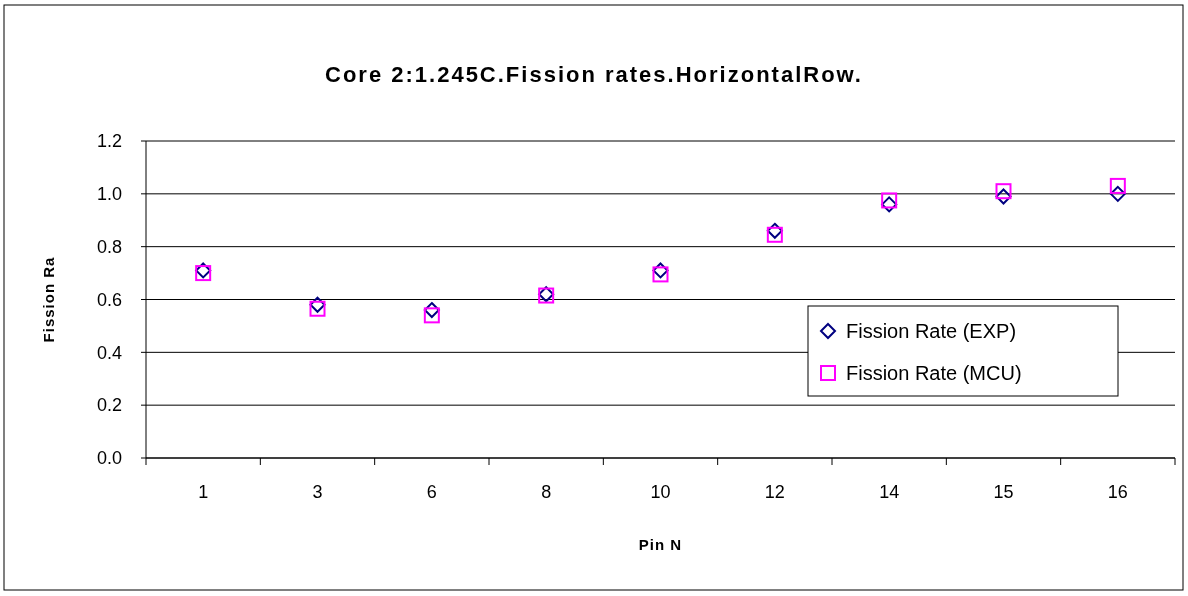  Describe the element at coordinates (109, 141) in the screenshot. I see `y-tick-label: 1.2` at that location.